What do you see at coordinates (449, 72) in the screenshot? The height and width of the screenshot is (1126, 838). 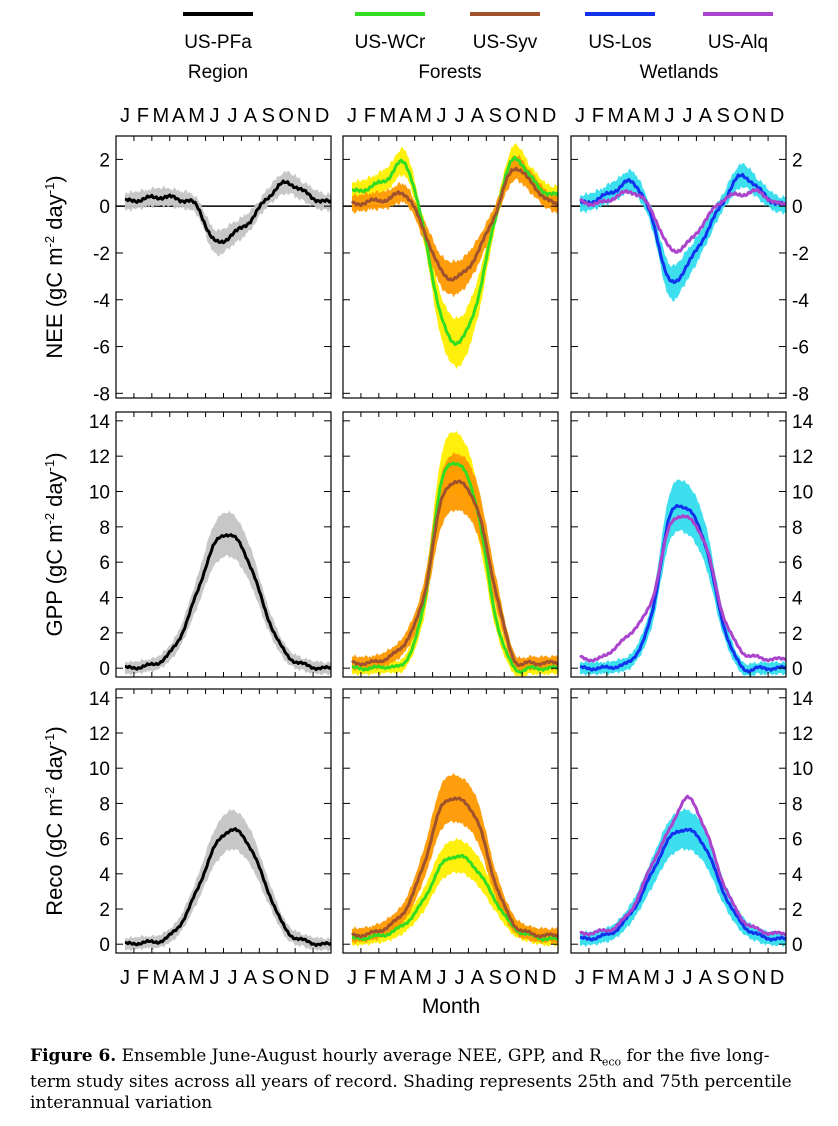 I see `legend-group-forests: Forests` at bounding box center [449, 72].